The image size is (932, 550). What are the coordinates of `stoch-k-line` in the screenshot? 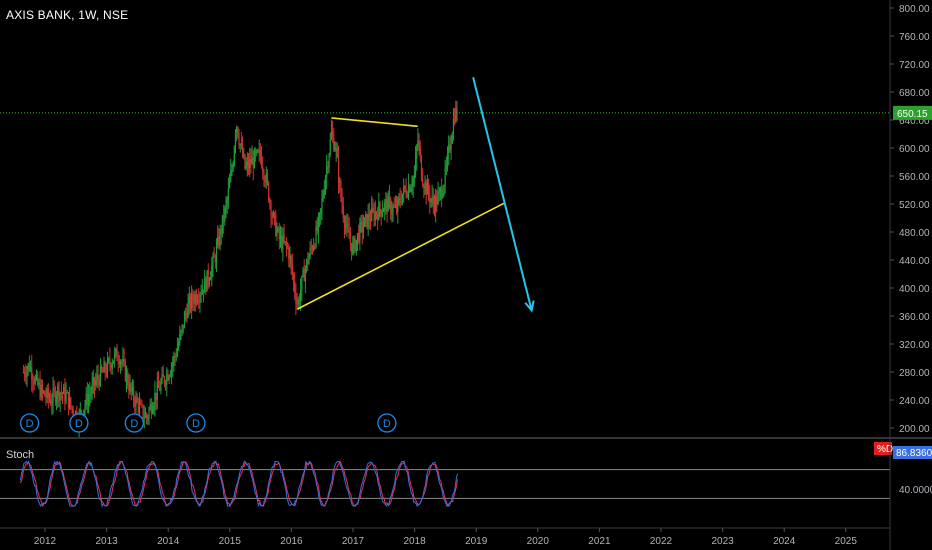 It's located at (238, 484).